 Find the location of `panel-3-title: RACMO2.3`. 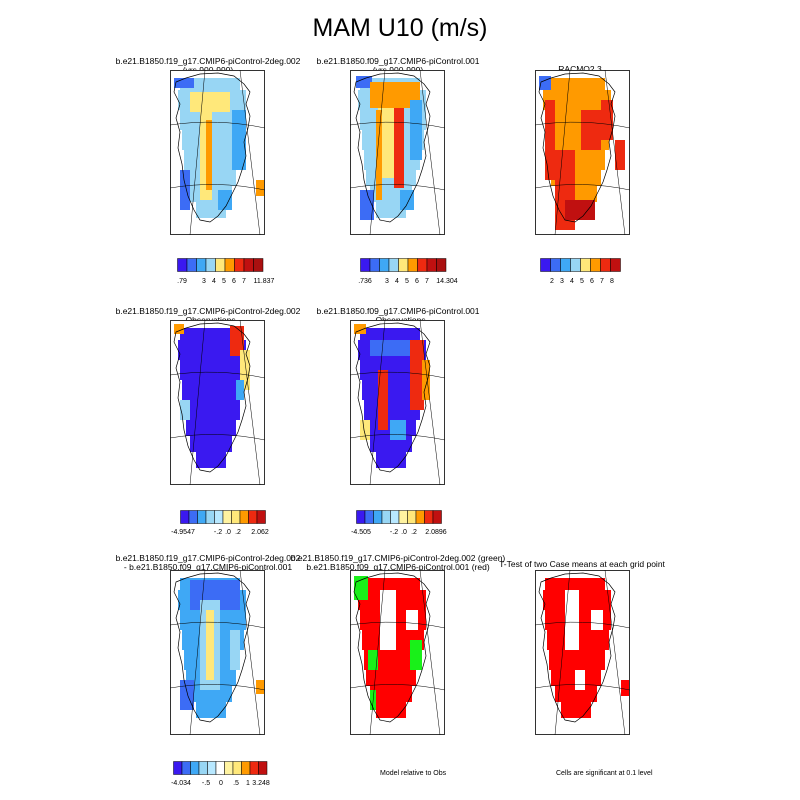

panel-3-title: RACMO2.3 is located at coordinates (580, 69).